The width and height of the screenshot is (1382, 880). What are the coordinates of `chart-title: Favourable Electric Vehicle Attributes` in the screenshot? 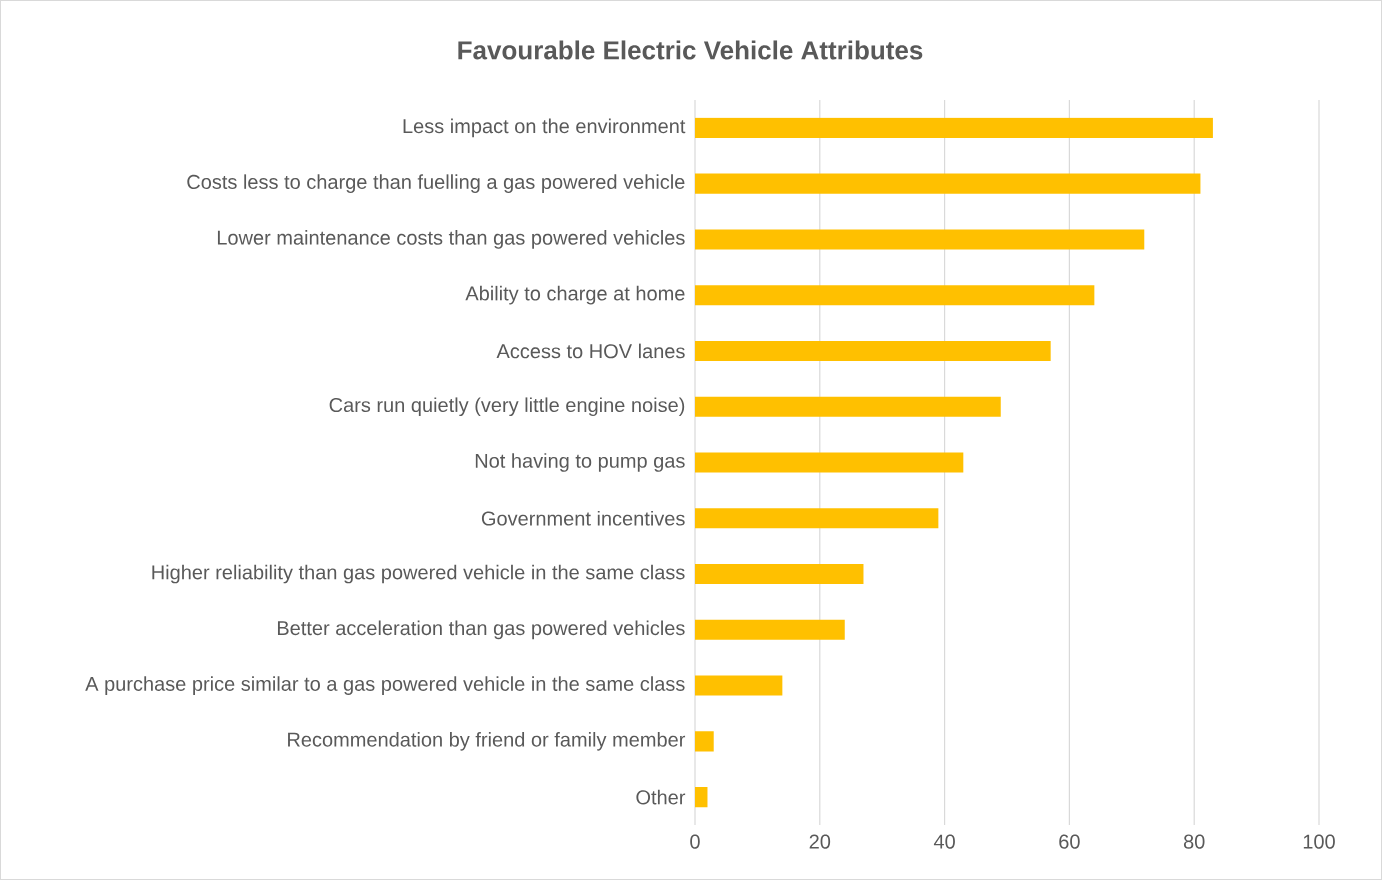 It's located at (690, 50).